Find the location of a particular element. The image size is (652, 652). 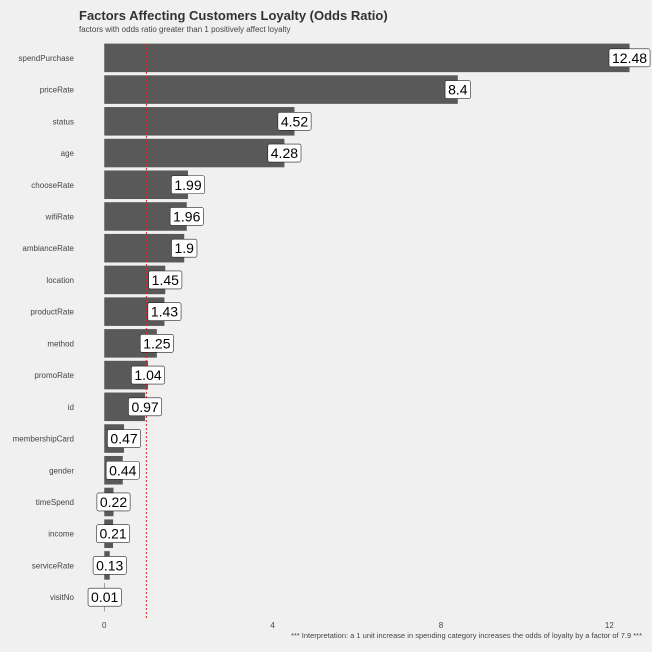

x-axis-ticks: 0 4 8 12 is located at coordinates (358, 625).